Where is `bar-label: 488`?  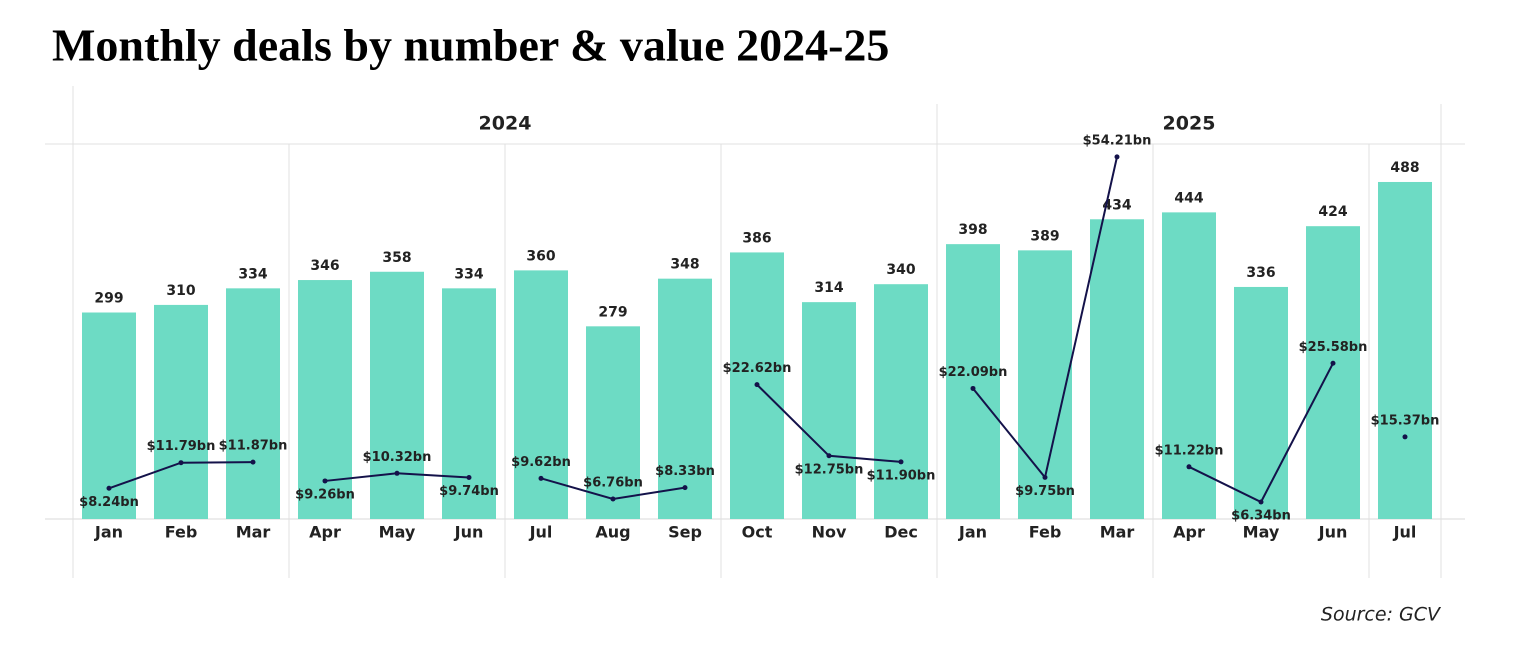
bar-label: 488 is located at coordinates (1404, 168).